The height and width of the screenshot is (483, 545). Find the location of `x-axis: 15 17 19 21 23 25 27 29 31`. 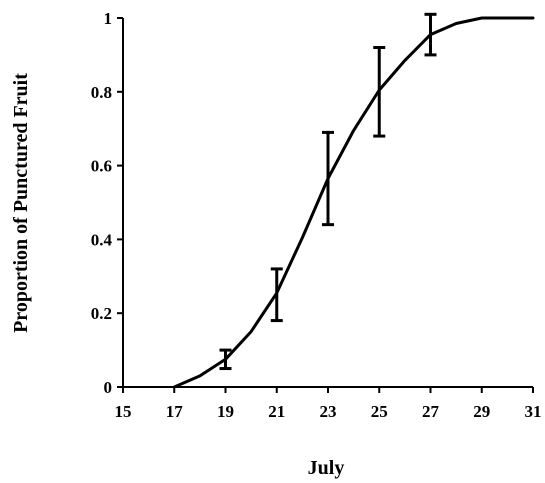

x-axis: 15 17 19 21 23 25 27 29 31 is located at coordinates (328, 403).